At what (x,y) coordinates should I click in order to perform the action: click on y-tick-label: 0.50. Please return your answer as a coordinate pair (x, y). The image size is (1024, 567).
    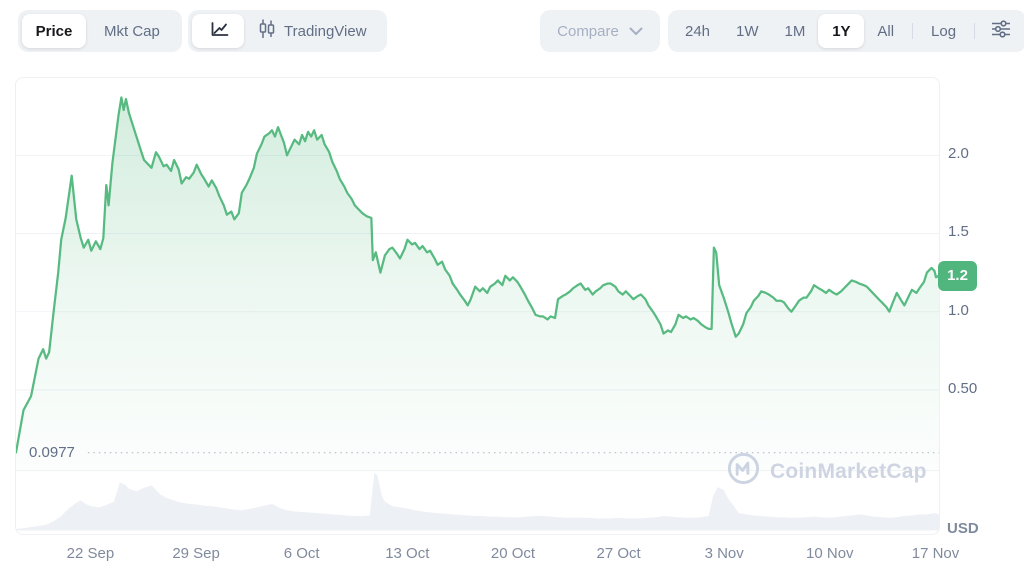
    Looking at the image, I should click on (963, 389).